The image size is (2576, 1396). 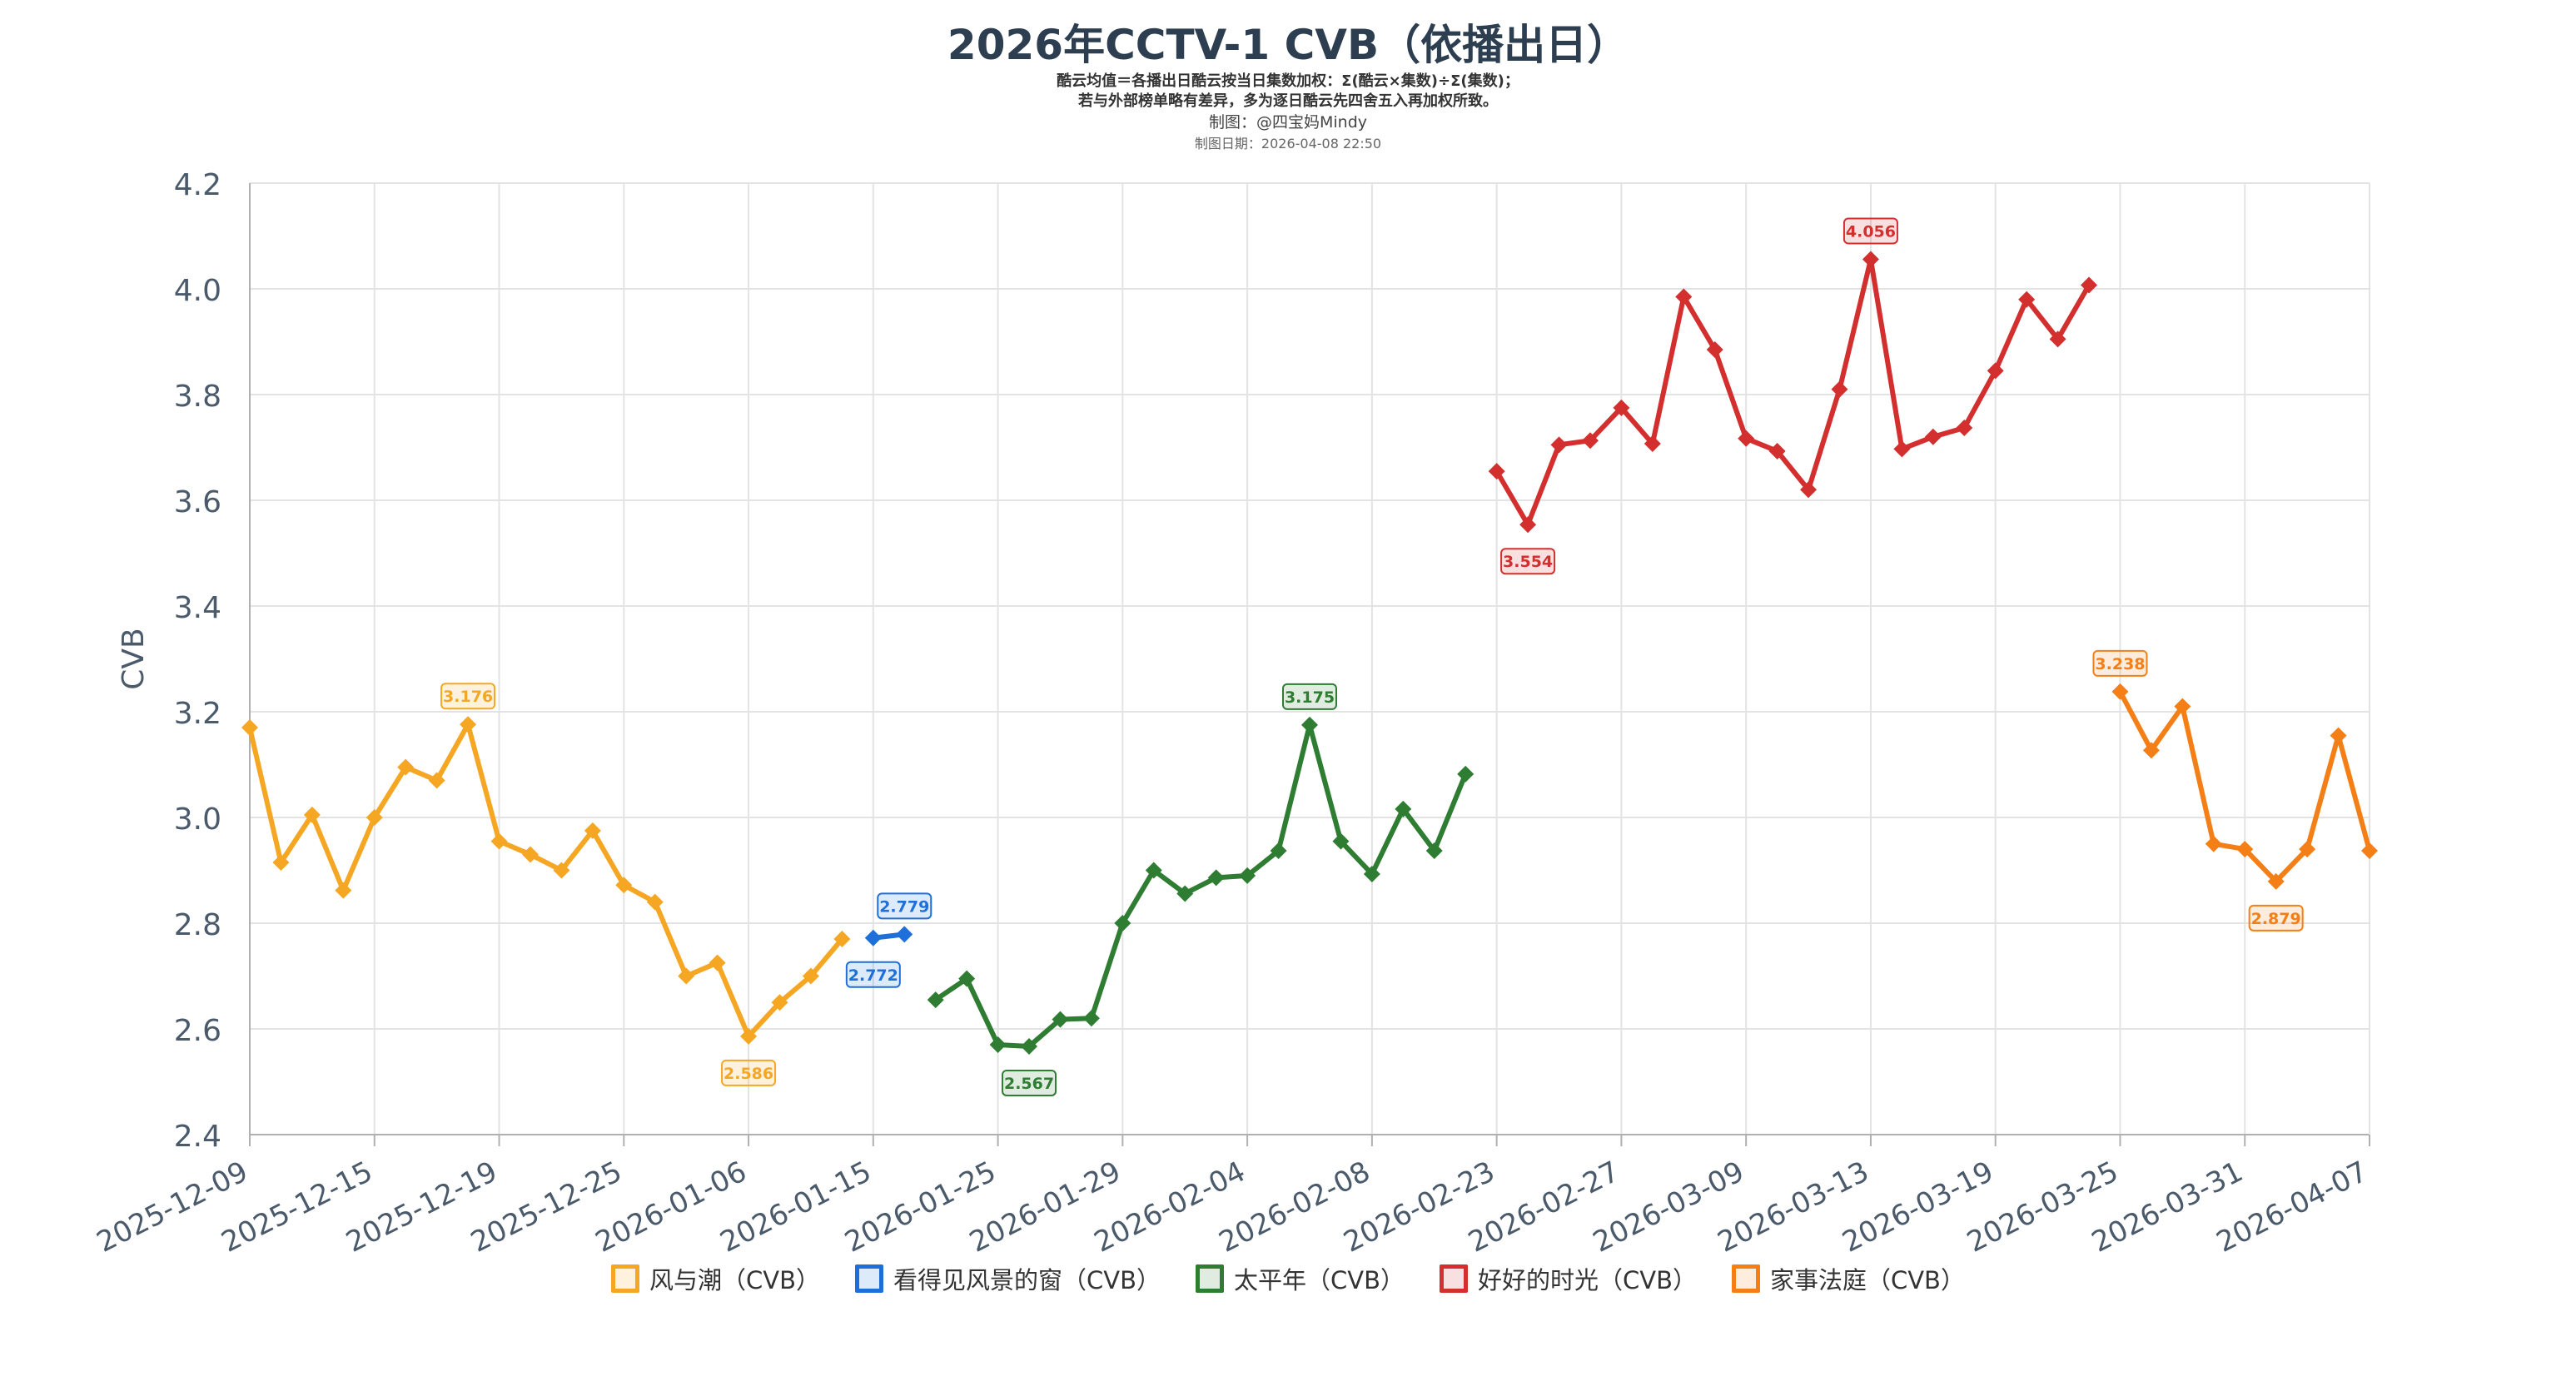 I want to click on data-label: 4.056, so click(x=1871, y=232).